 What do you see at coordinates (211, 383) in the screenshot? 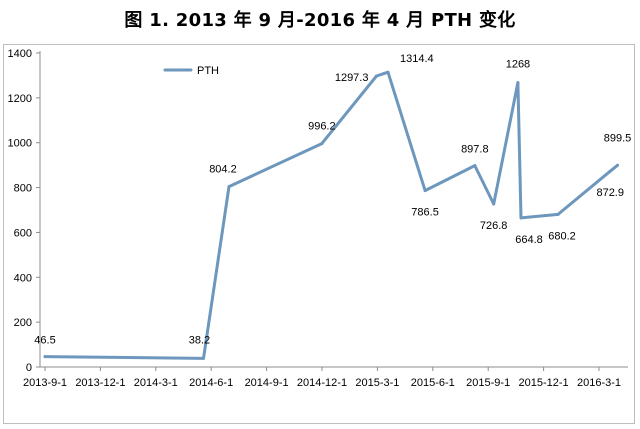
I see `x-tick-label: 2014-6-1` at bounding box center [211, 383].